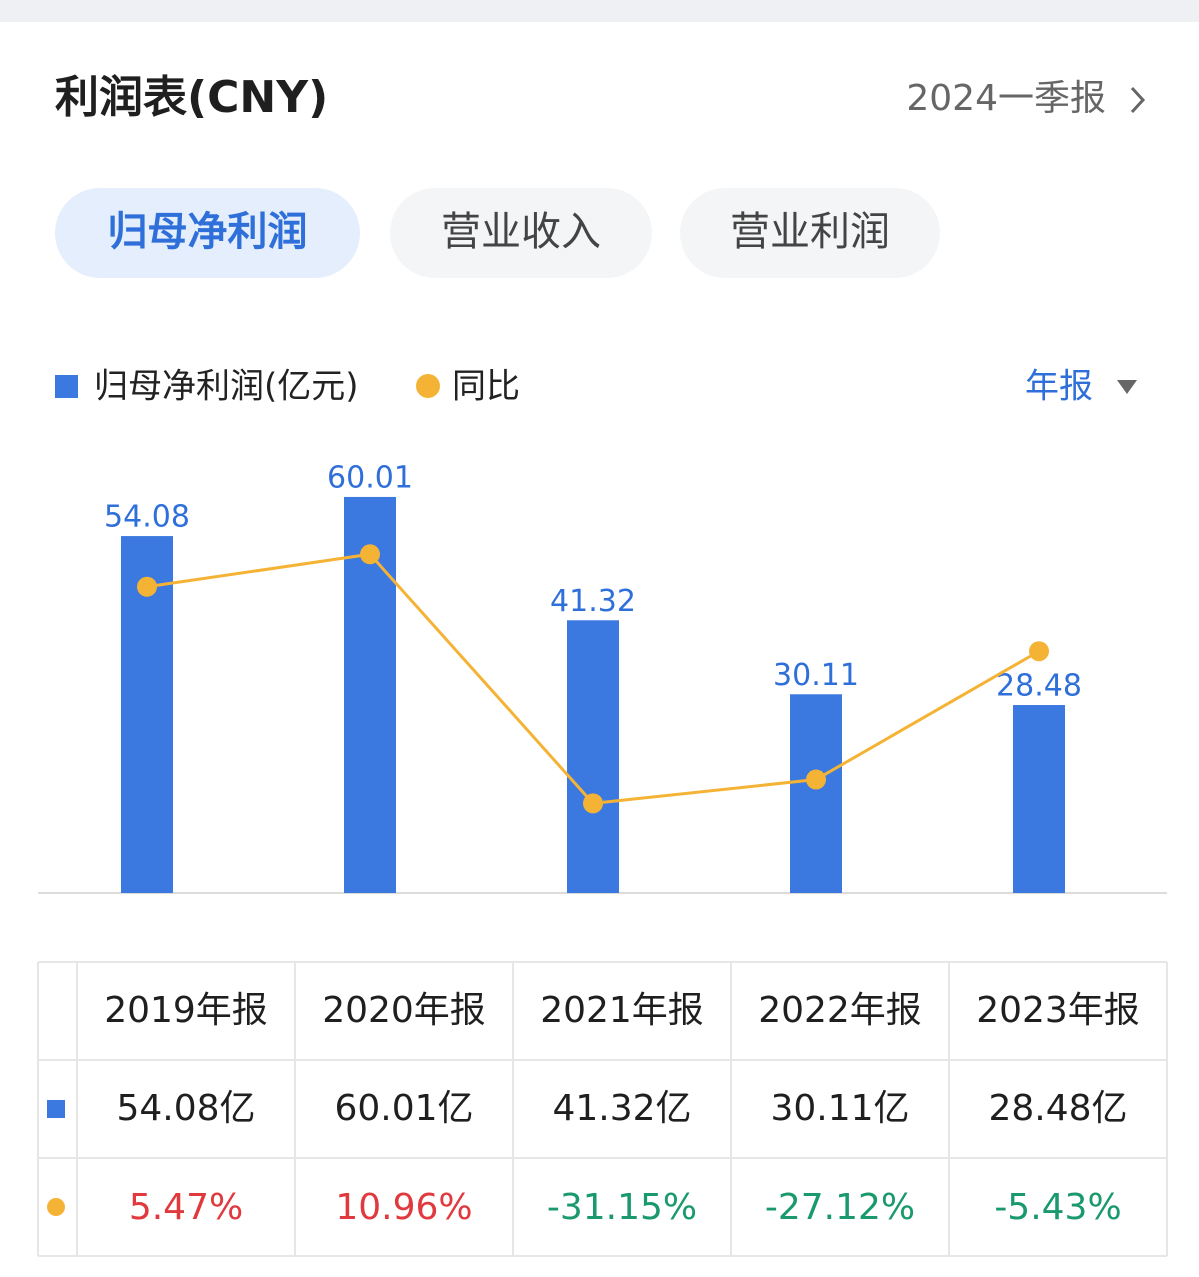  Describe the element at coordinates (840, 1207) in the screenshot. I see `table-yoy: -27.12%` at that location.